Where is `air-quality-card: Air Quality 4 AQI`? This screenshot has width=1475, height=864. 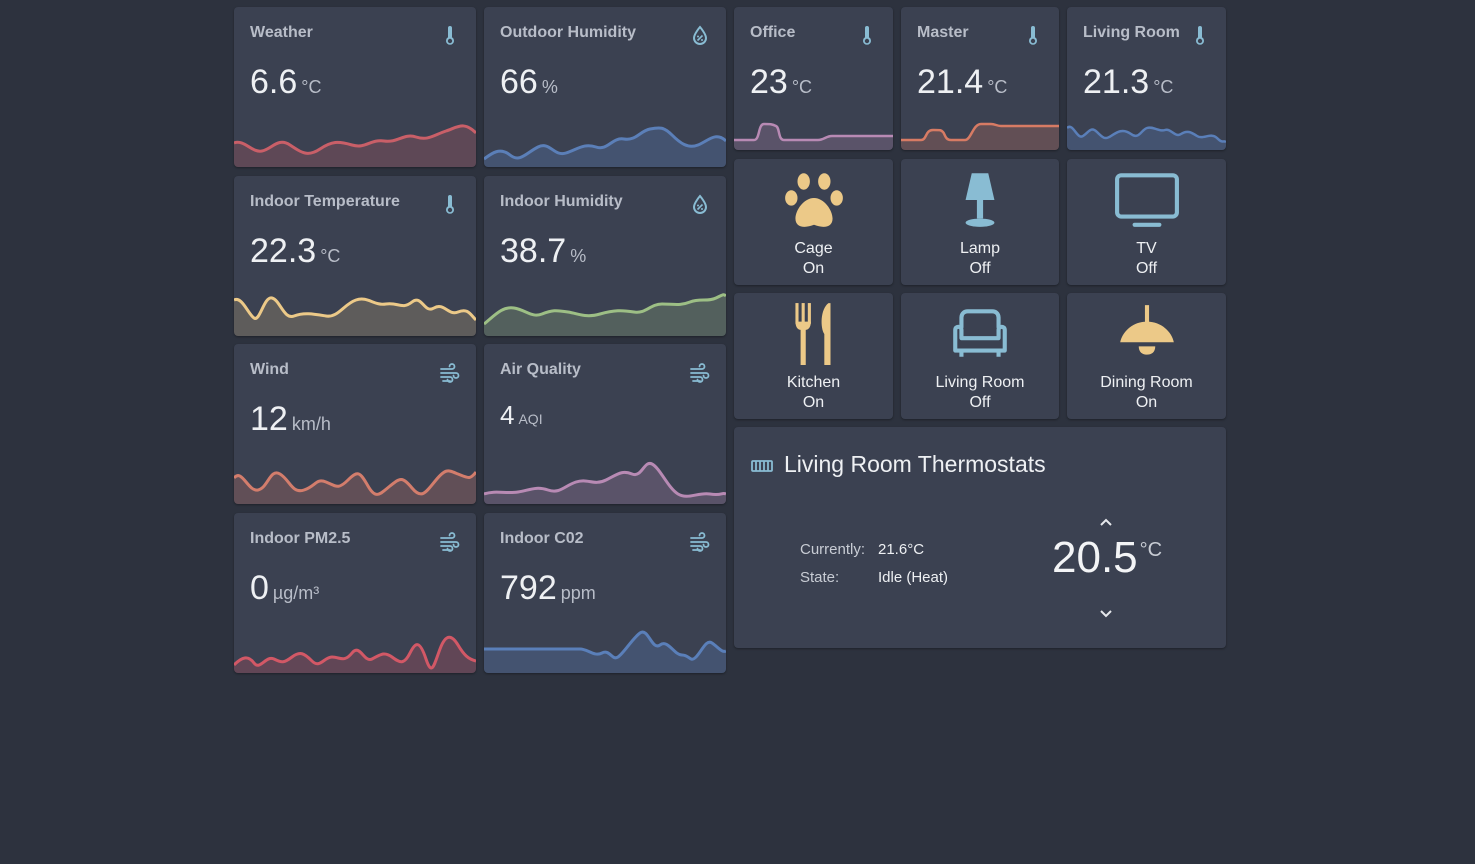
air-quality-card: Air Quality 4 AQI is located at coordinates (605, 424).